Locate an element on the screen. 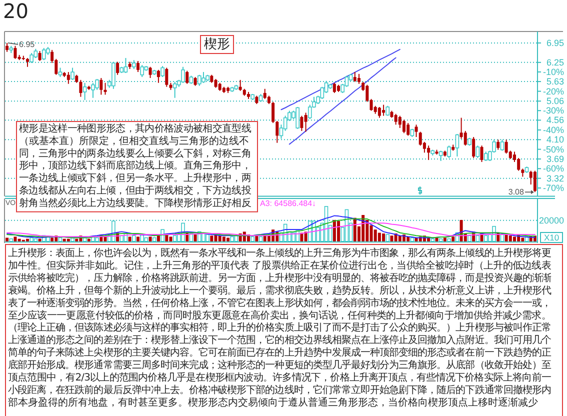 This screenshot has height=416, width=567. y2-tick-label: -40% is located at coordinates (553, 129).